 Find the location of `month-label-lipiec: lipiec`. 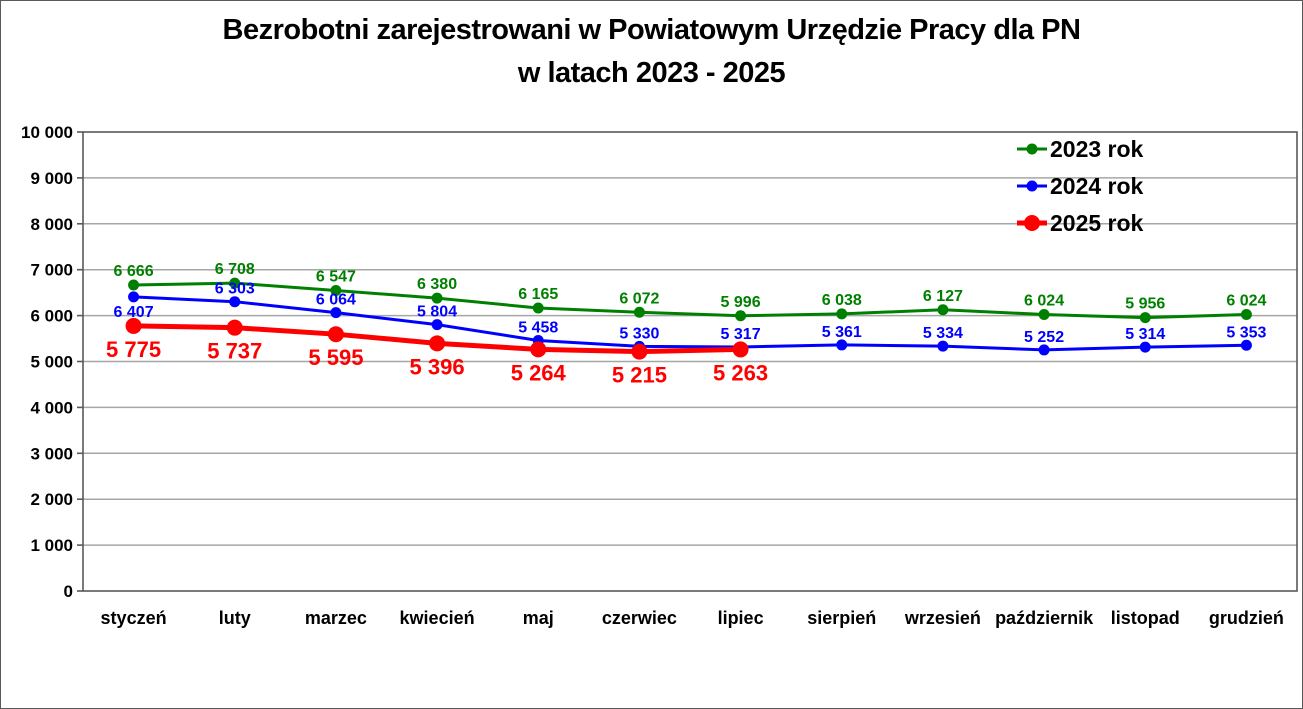

month-label-lipiec: lipiec is located at coordinates (741, 618).